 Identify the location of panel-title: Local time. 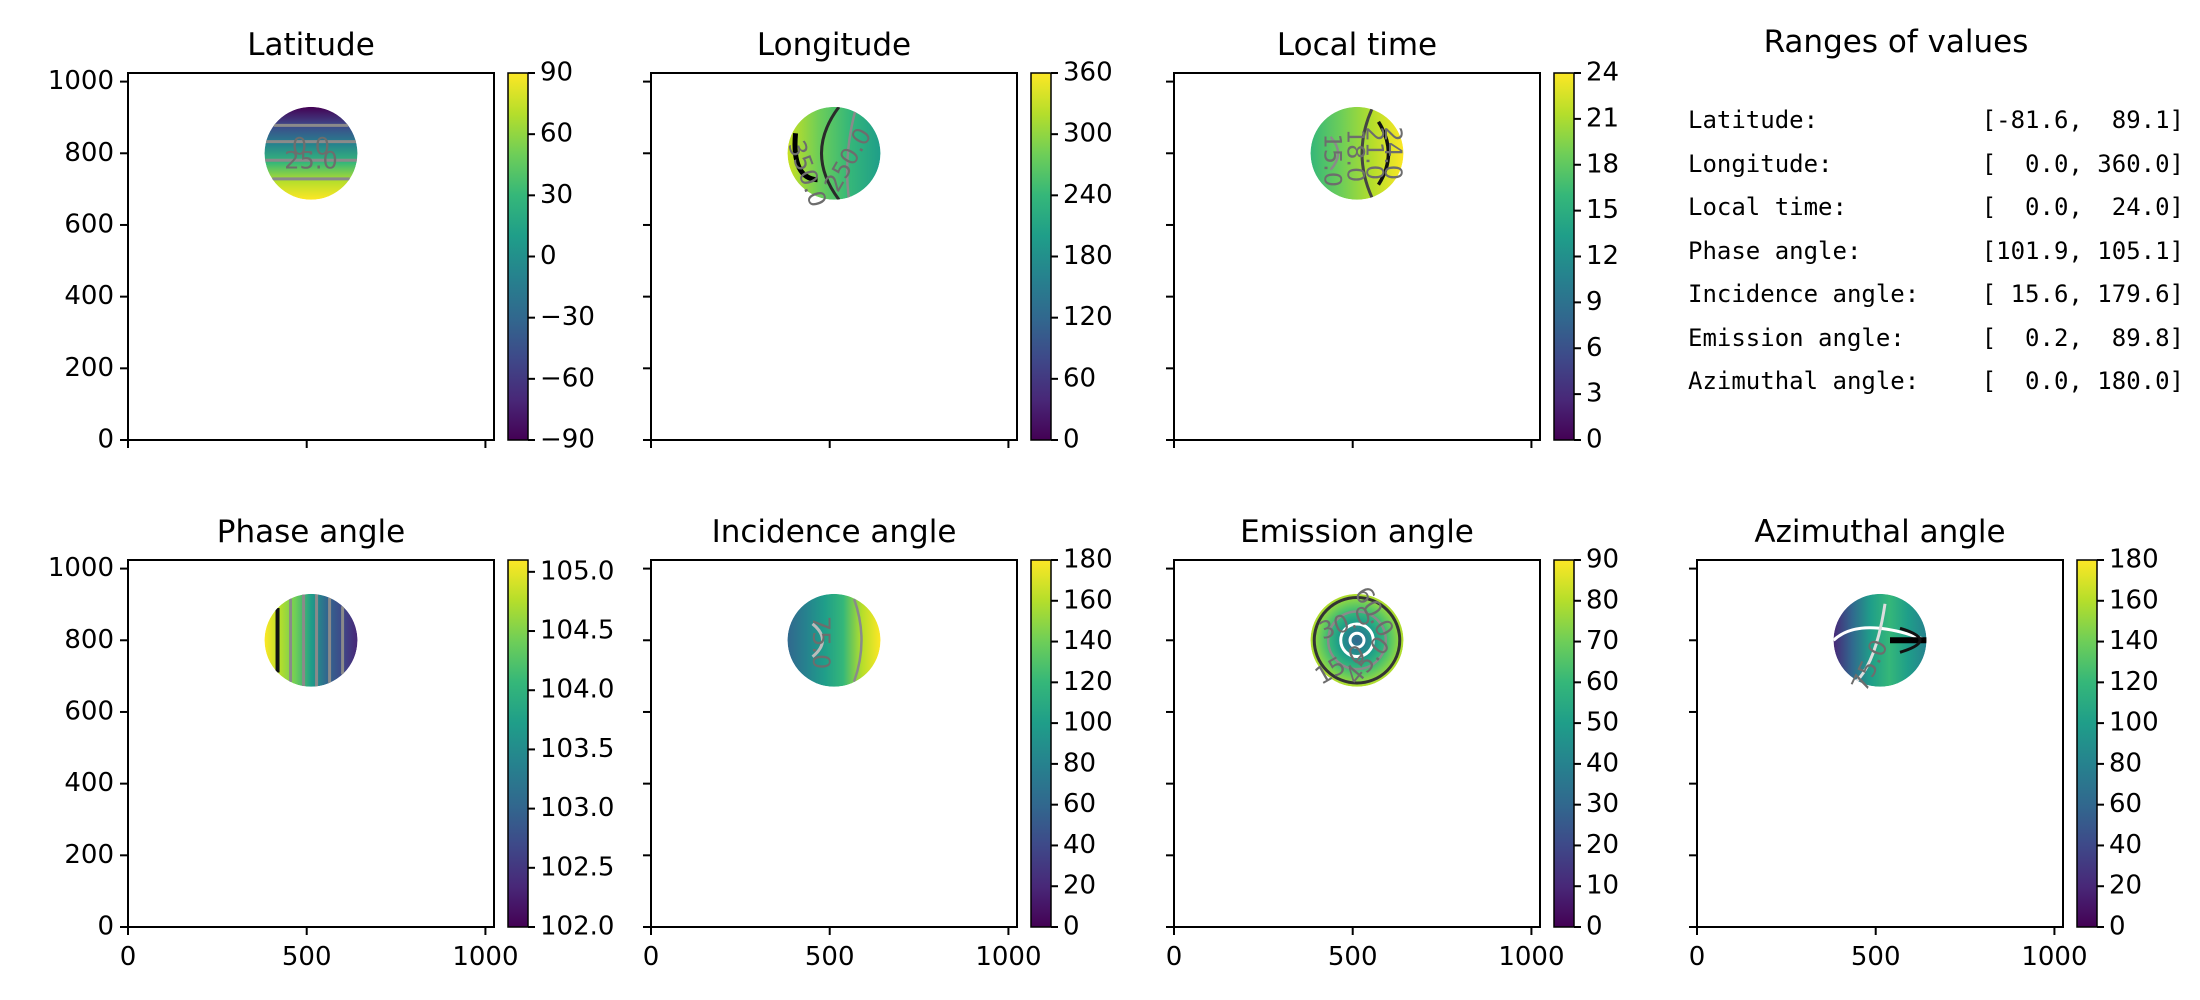
(1357, 45).